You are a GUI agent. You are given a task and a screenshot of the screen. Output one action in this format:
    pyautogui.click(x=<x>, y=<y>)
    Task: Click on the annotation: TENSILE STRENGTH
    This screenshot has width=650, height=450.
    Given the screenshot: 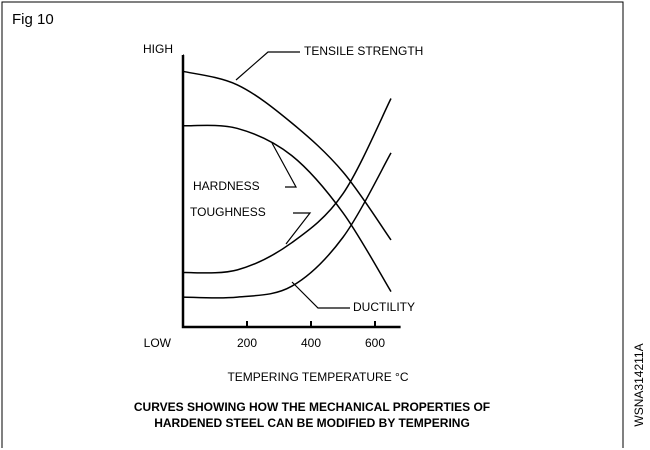 What is the action you would take?
    pyautogui.click(x=363, y=51)
    